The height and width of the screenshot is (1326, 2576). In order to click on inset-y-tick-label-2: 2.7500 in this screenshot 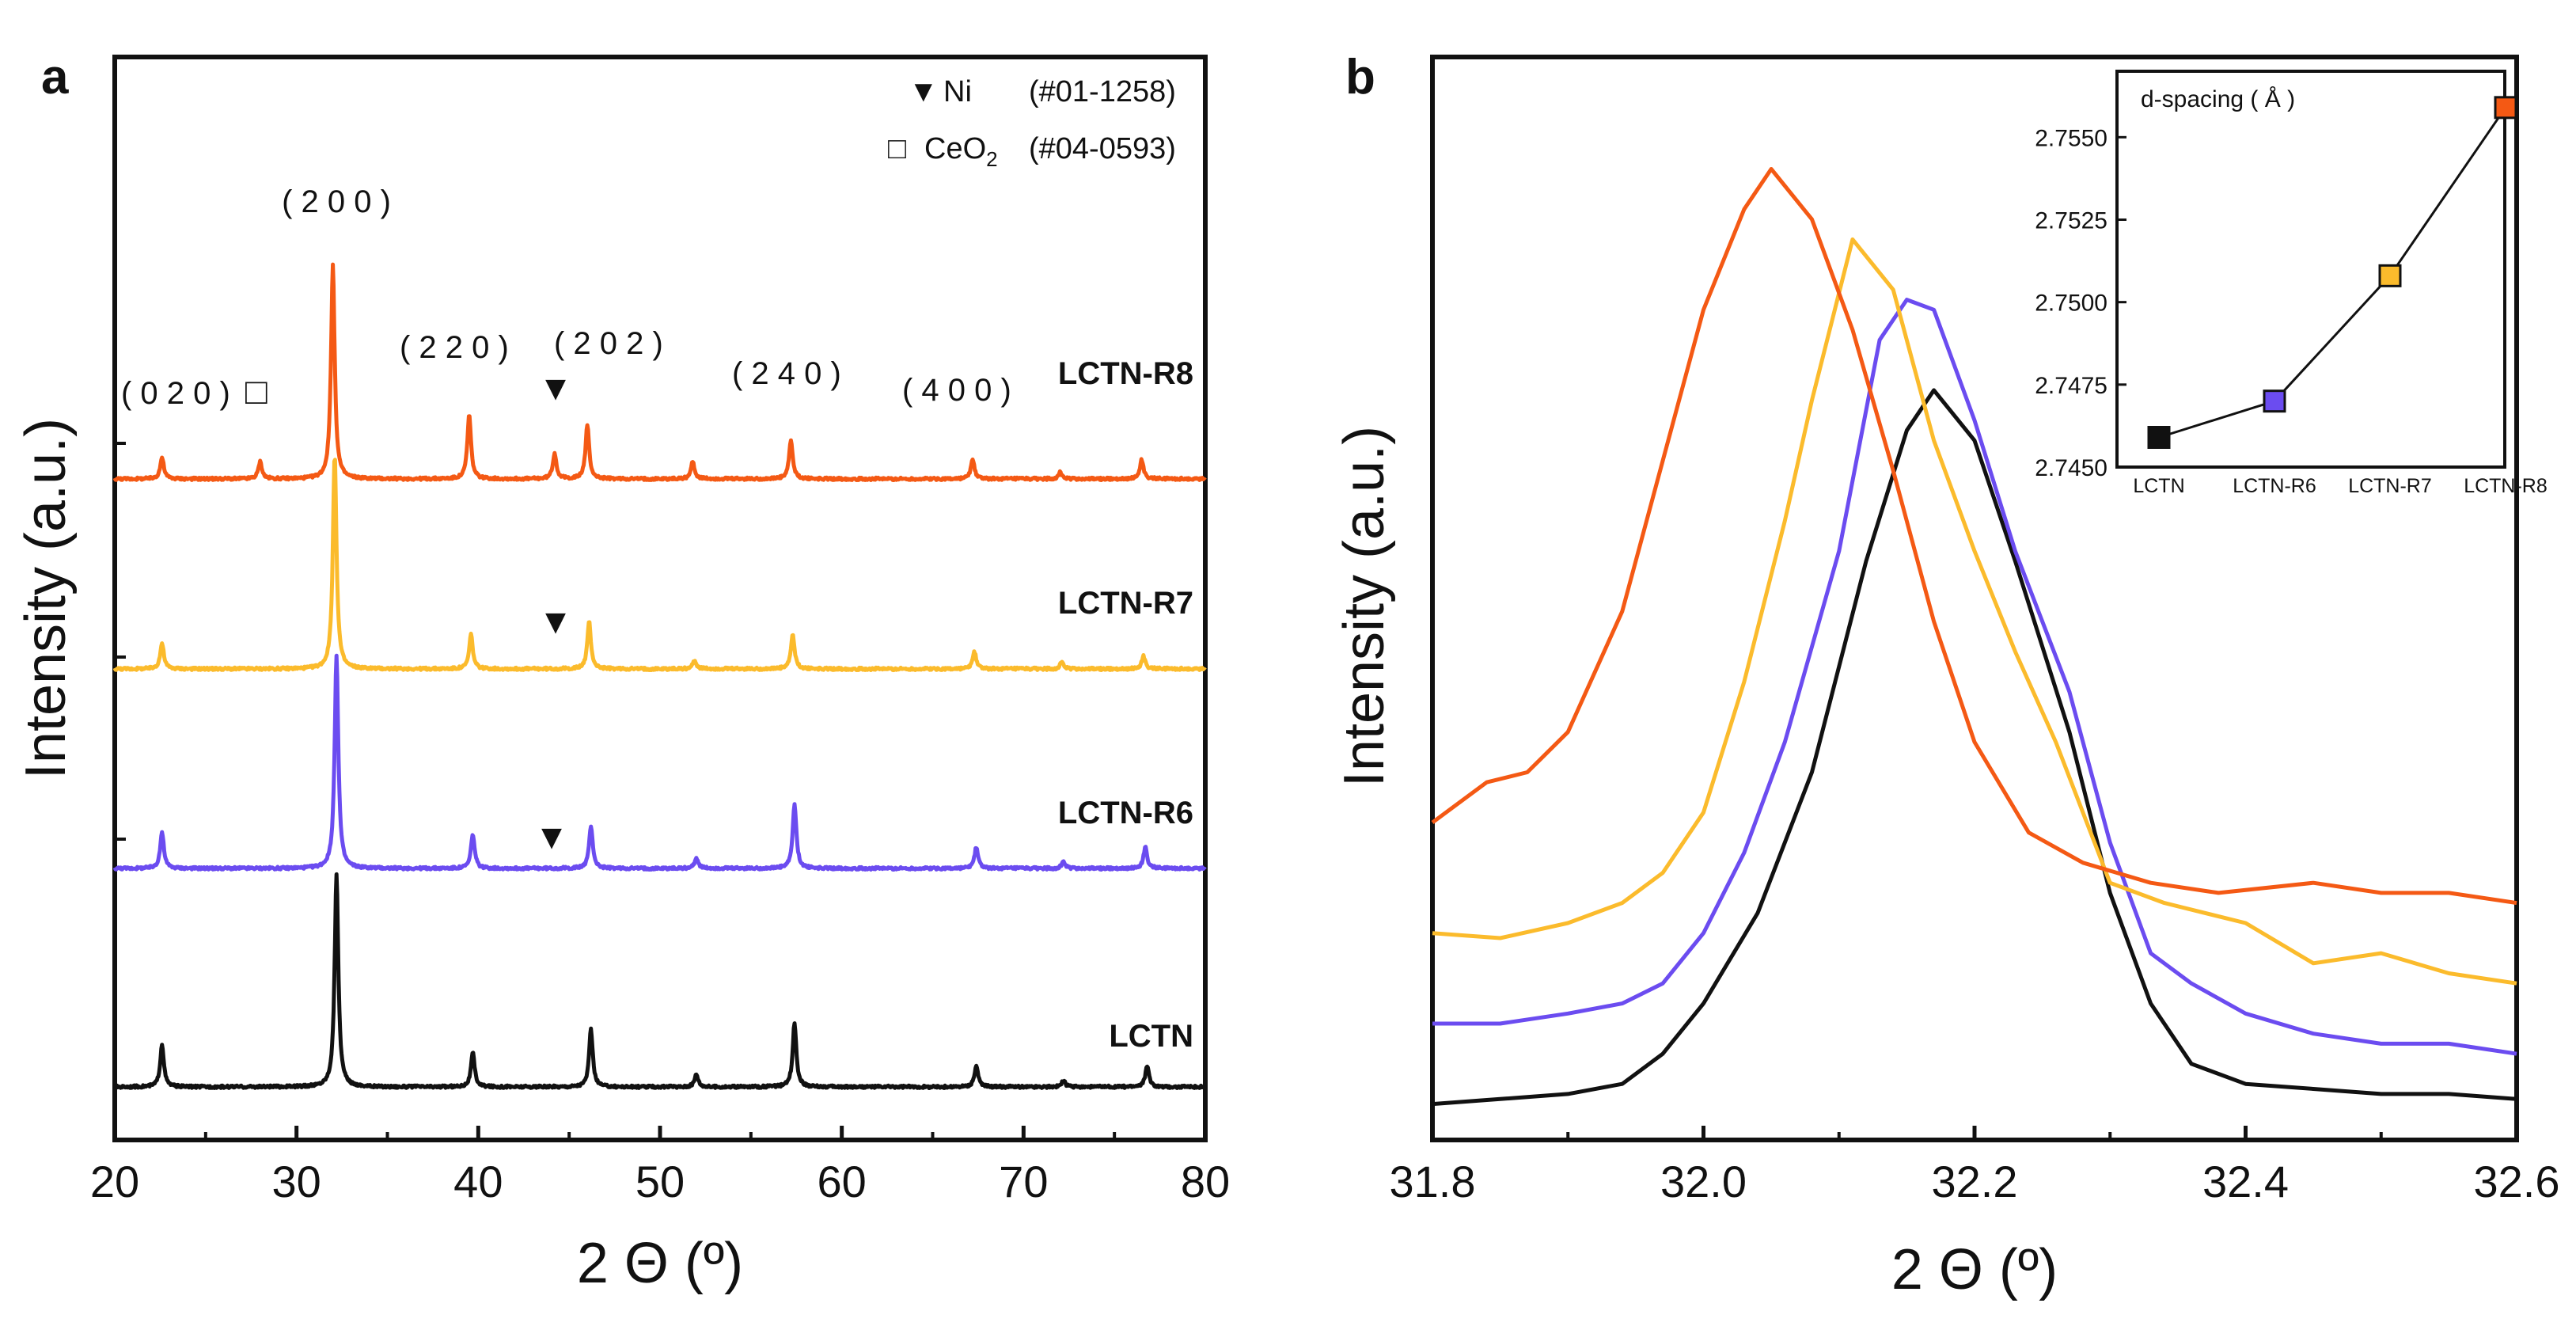, I will do `click(2071, 304)`.